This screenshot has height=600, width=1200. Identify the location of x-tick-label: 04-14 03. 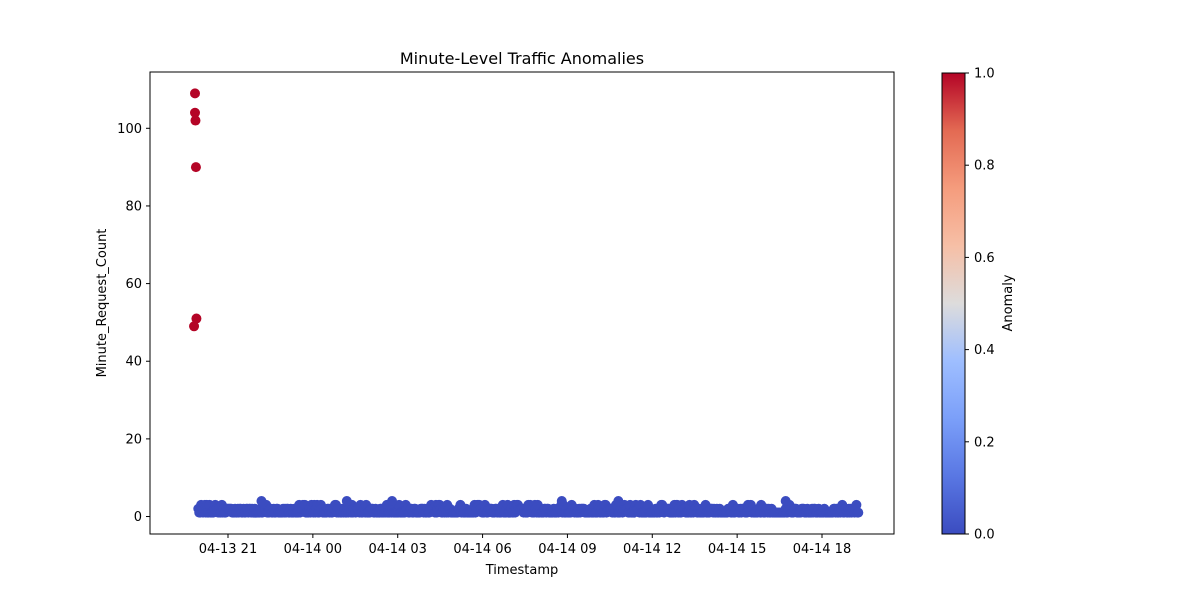
(397, 549).